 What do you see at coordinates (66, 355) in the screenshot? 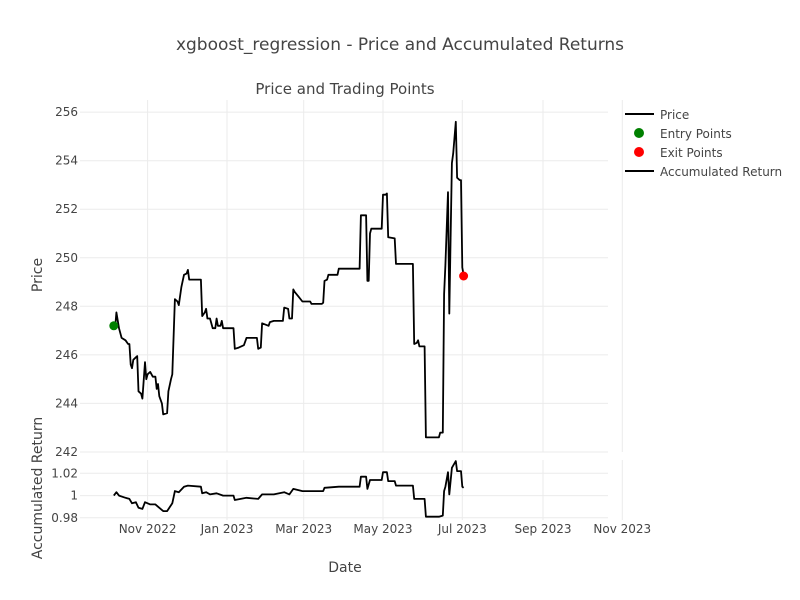
I see `price-ytick-label: 246` at bounding box center [66, 355].